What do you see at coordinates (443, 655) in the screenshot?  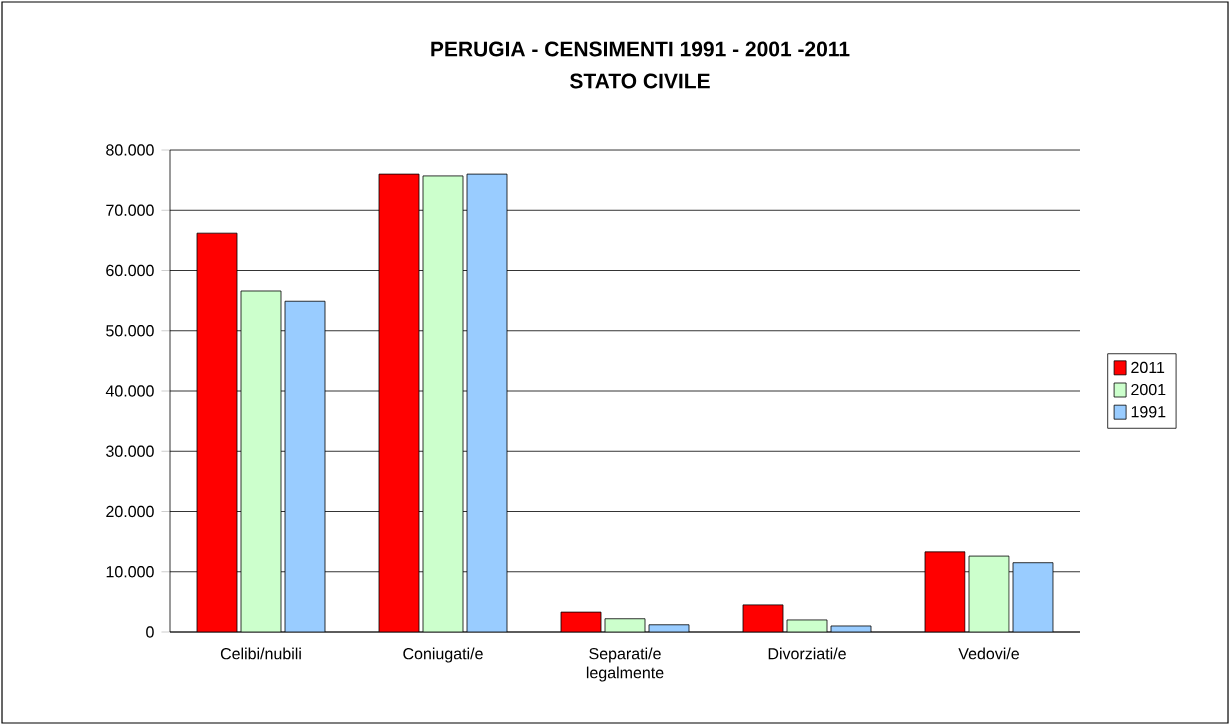 I see `x-tick-label: Coniugati/e` at bounding box center [443, 655].